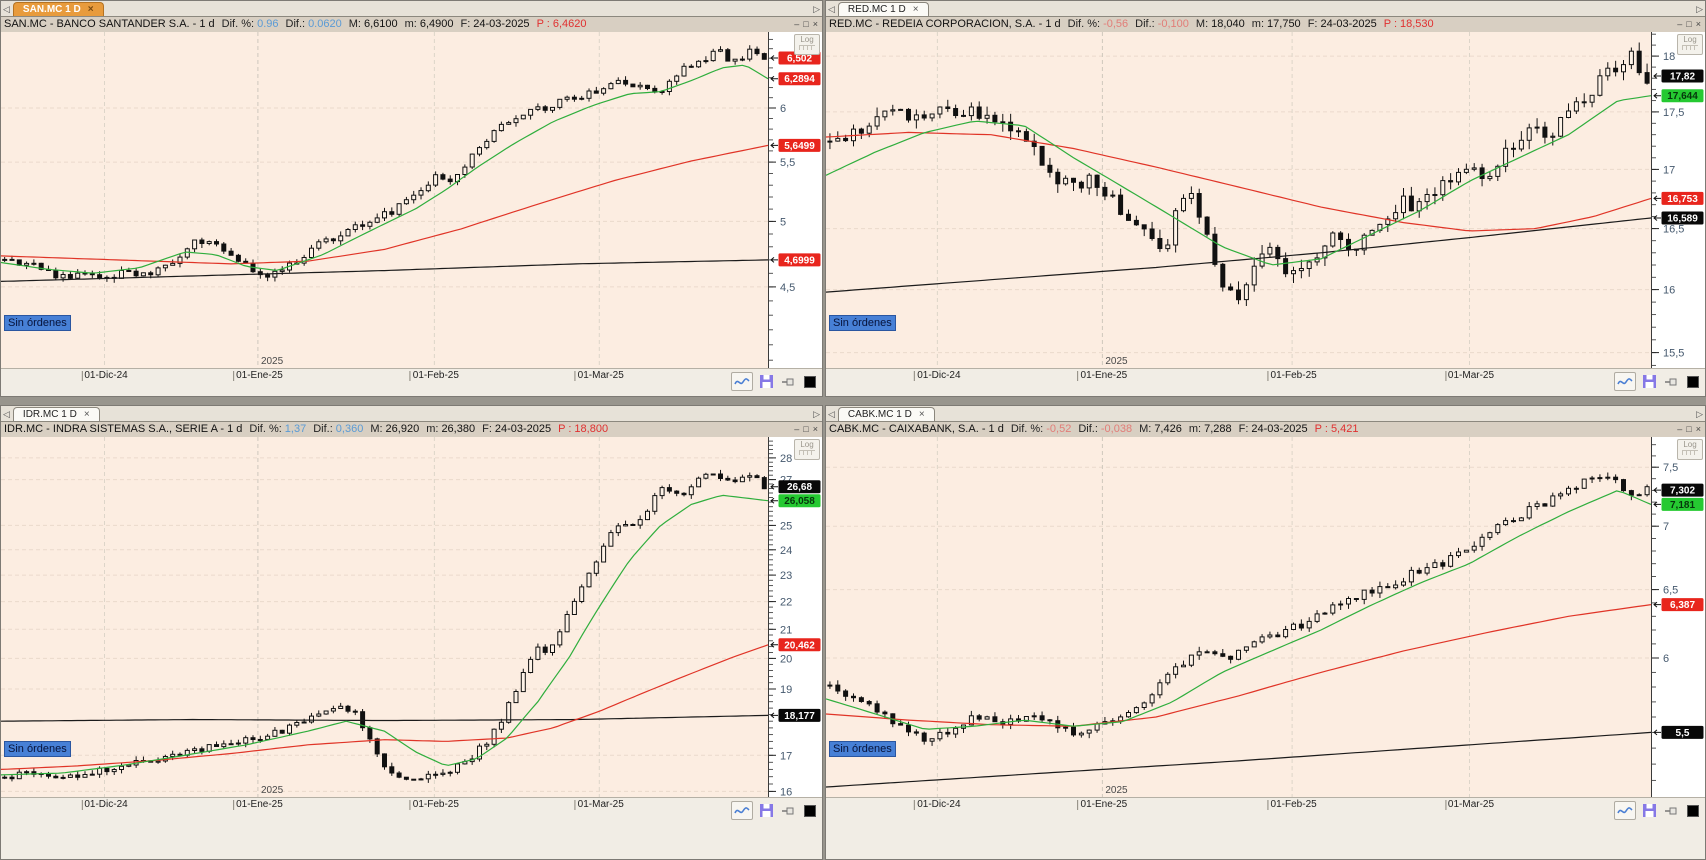 The height and width of the screenshot is (860, 1706). I want to click on tab-label: SAN.MC 1 D, so click(51, 9).